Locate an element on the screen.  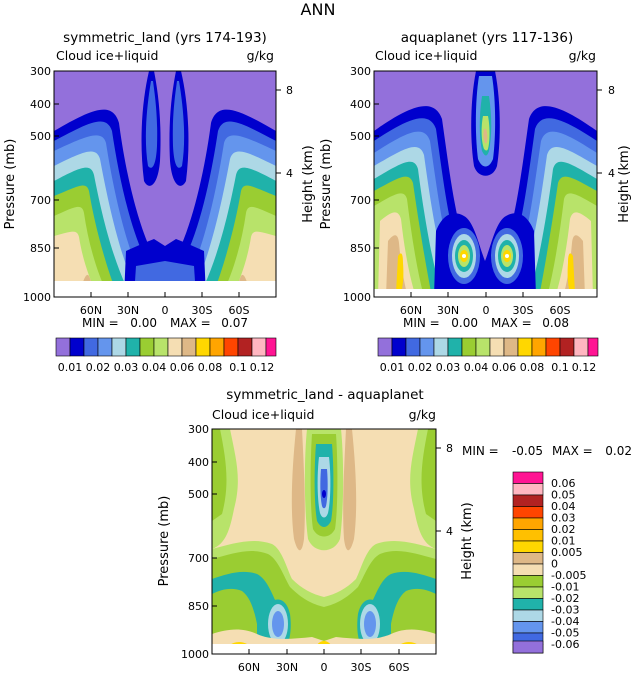
colorbar-label: -0.05 is located at coordinates (565, 633).